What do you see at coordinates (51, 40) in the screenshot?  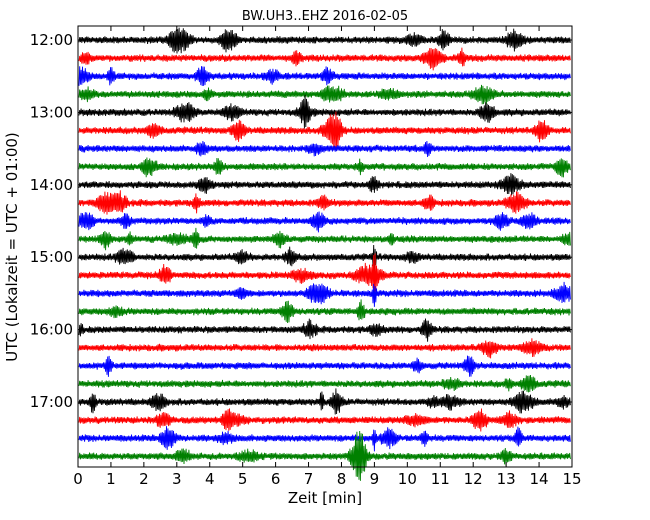 I see `y-tick-label: 12:00` at bounding box center [51, 40].